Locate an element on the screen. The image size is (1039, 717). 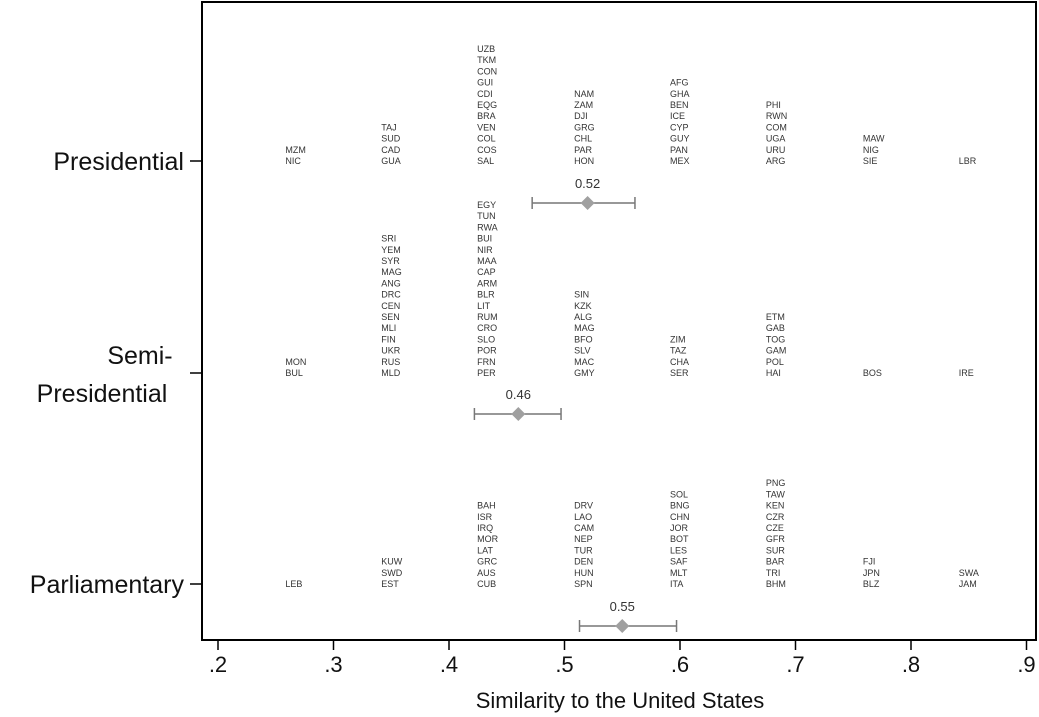
country-code: LAO is located at coordinates (583, 517).